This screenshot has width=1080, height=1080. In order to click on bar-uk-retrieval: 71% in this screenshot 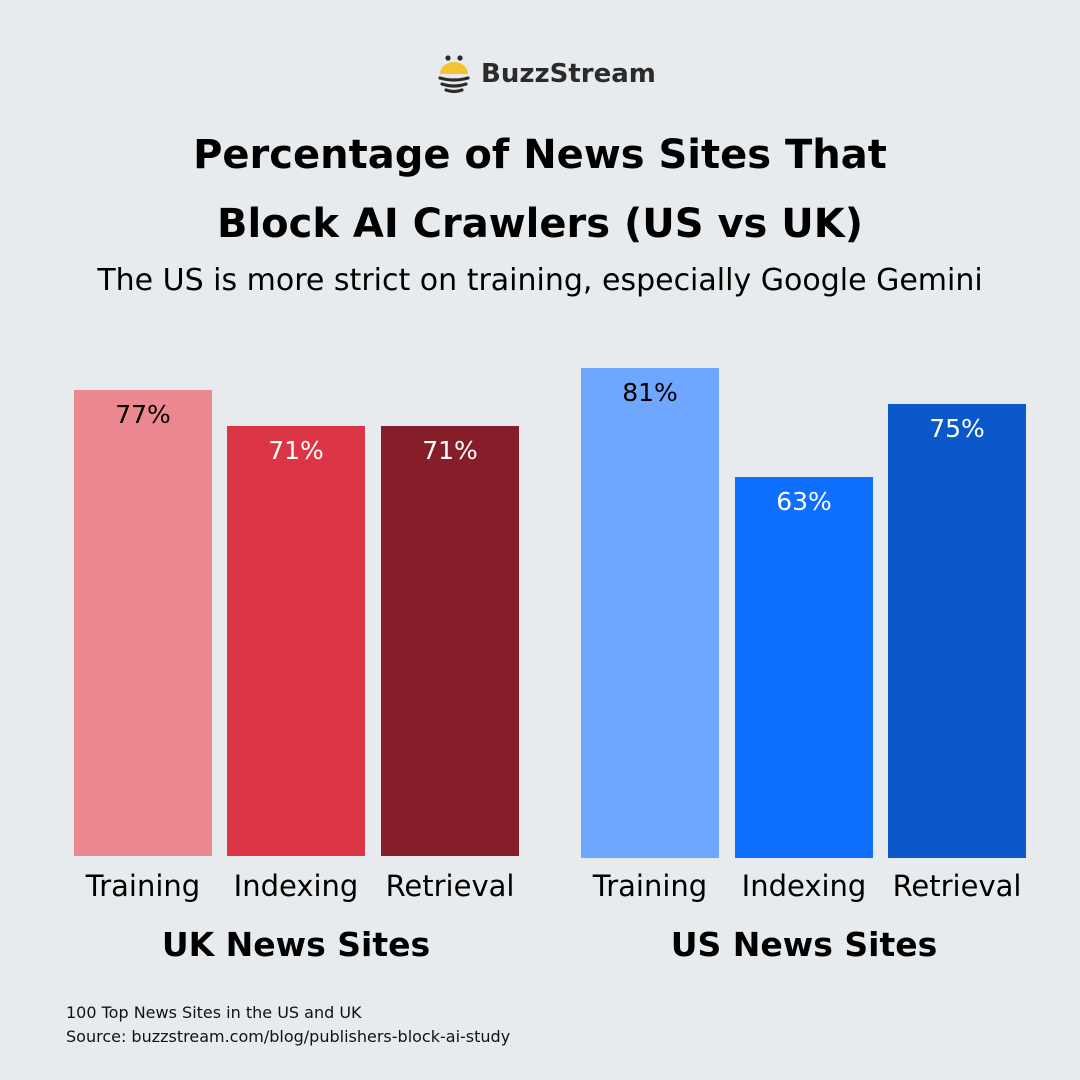, I will do `click(450, 641)`.